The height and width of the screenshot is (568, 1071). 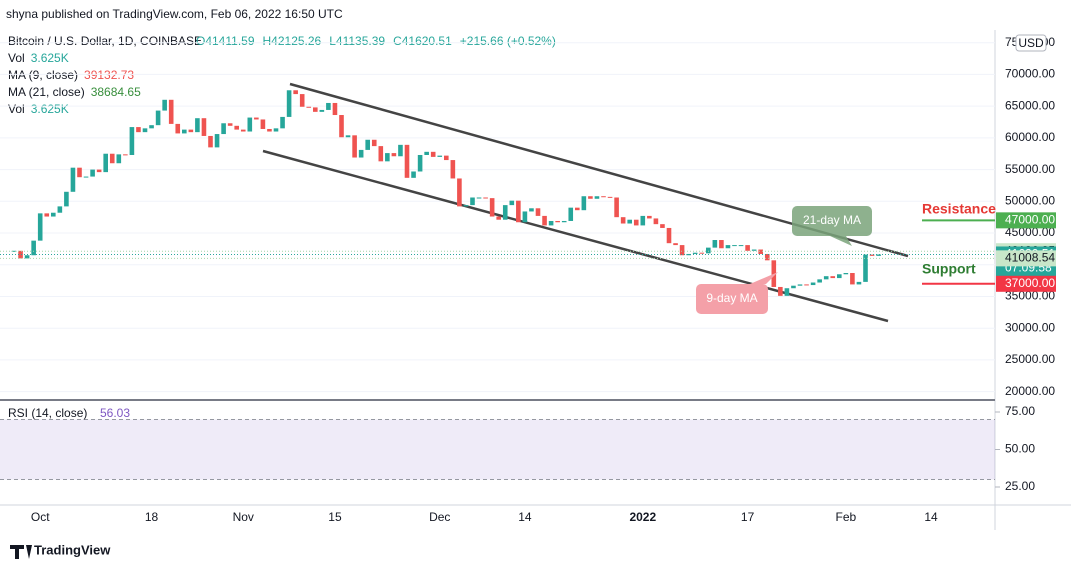 What do you see at coordinates (525, 517) in the screenshot?
I see `x-tick-label: 14` at bounding box center [525, 517].